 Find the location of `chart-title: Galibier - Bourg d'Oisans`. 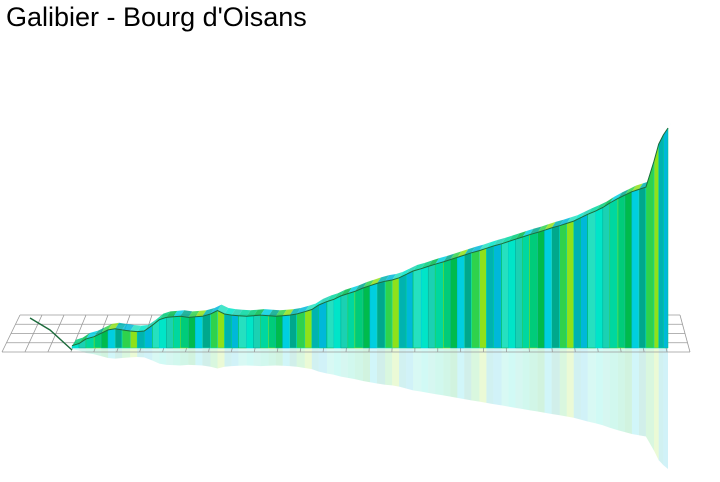

chart-title: Galibier - Bourg d'Oisans is located at coordinates (156, 17).